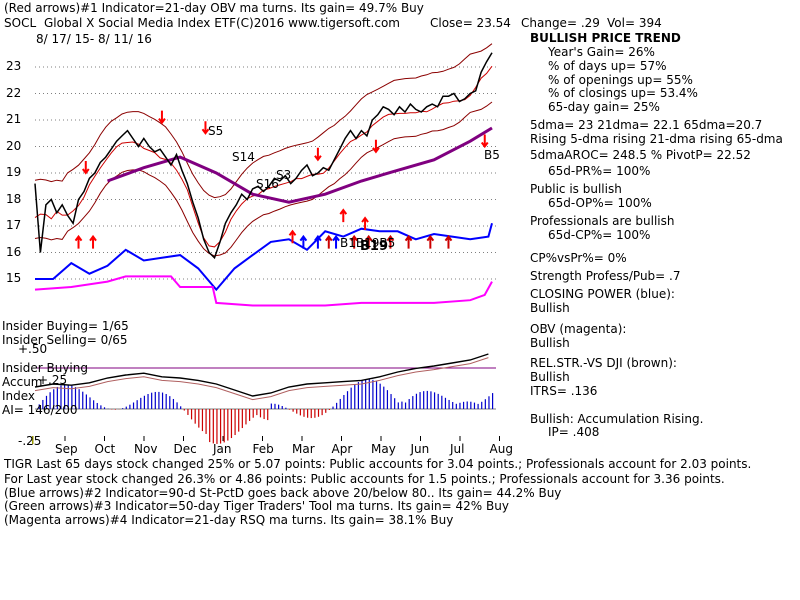 The height and width of the screenshot is (600, 800). Describe the element at coordinates (263, 449) in the screenshot. I see `x-tick-label: Feb` at that location.